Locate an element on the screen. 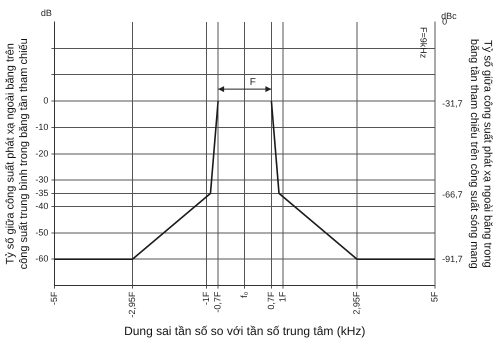 The height and width of the screenshot is (345, 500). y-tick-label: -60 is located at coordinates (41, 259).